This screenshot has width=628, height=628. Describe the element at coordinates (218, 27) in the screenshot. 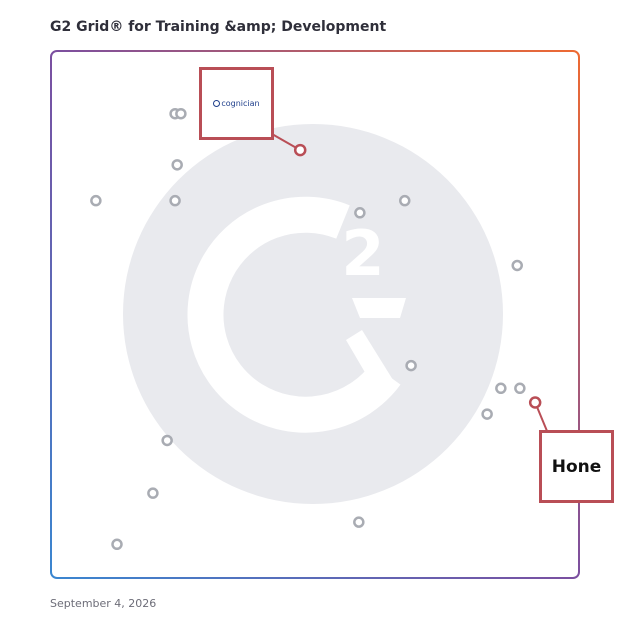

I see `page-title: G2 Grid® for Training &amp; Development` at that location.